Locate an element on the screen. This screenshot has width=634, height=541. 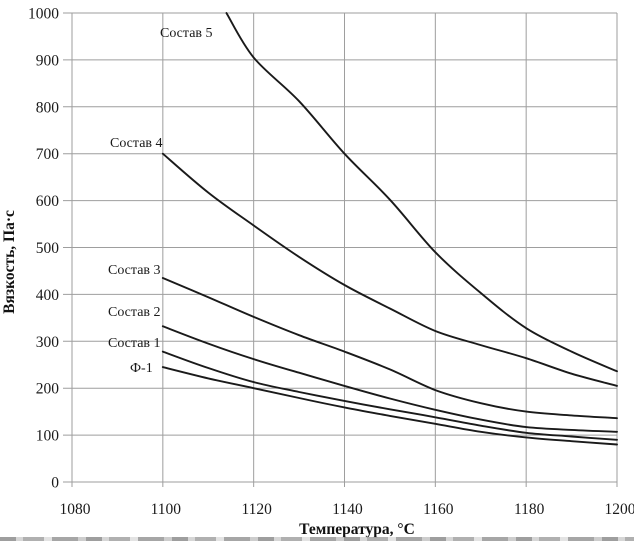
y-tick-label: 100 is located at coordinates (48, 436).